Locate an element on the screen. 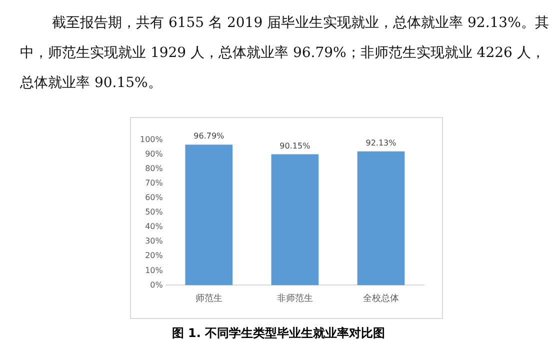 The image size is (557, 349). x-tick-label: 非师范生 is located at coordinates (294, 298).